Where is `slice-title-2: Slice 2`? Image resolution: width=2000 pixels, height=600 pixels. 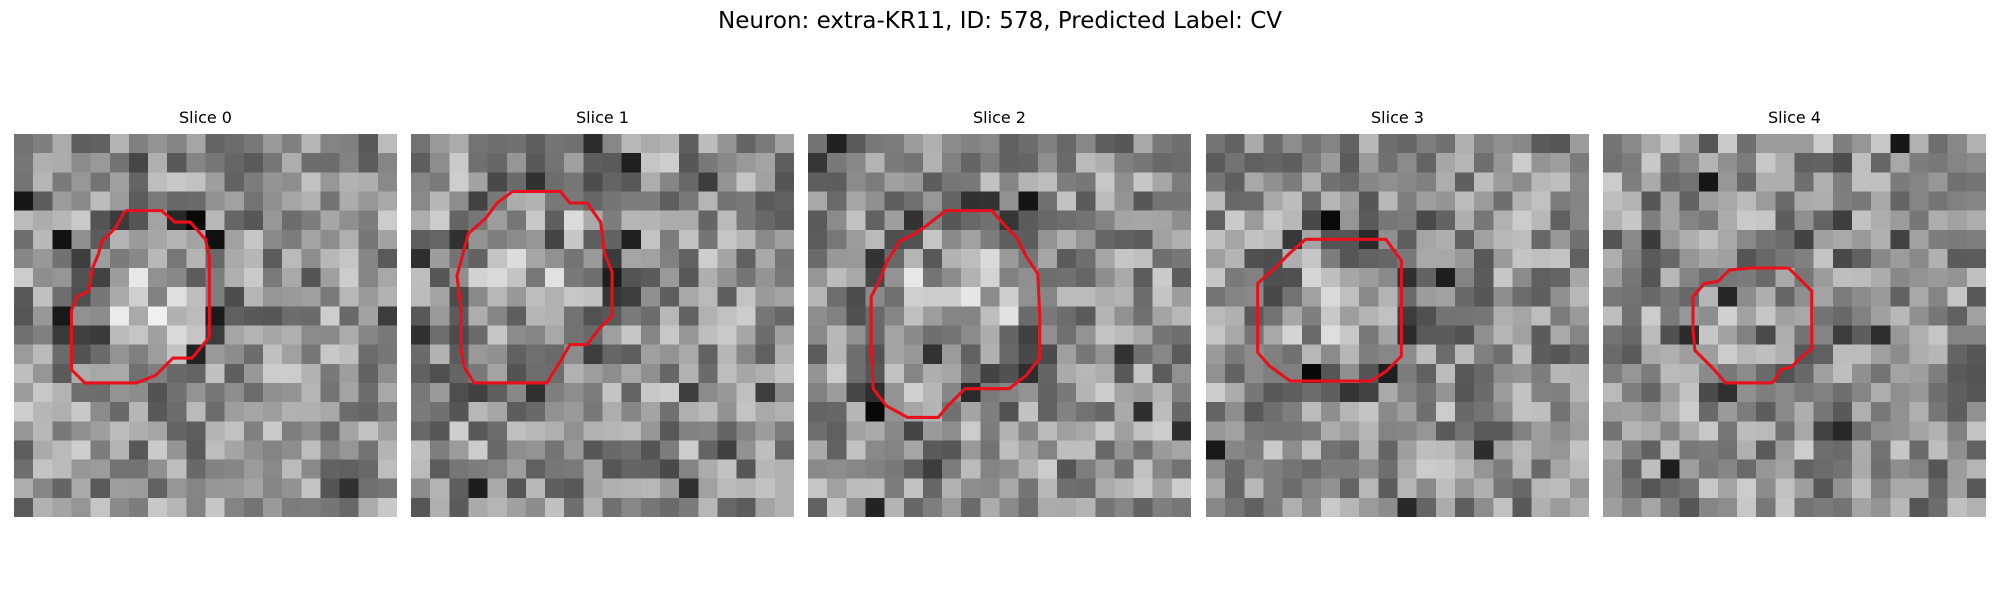 slice-title-2: Slice 2 is located at coordinates (999, 117).